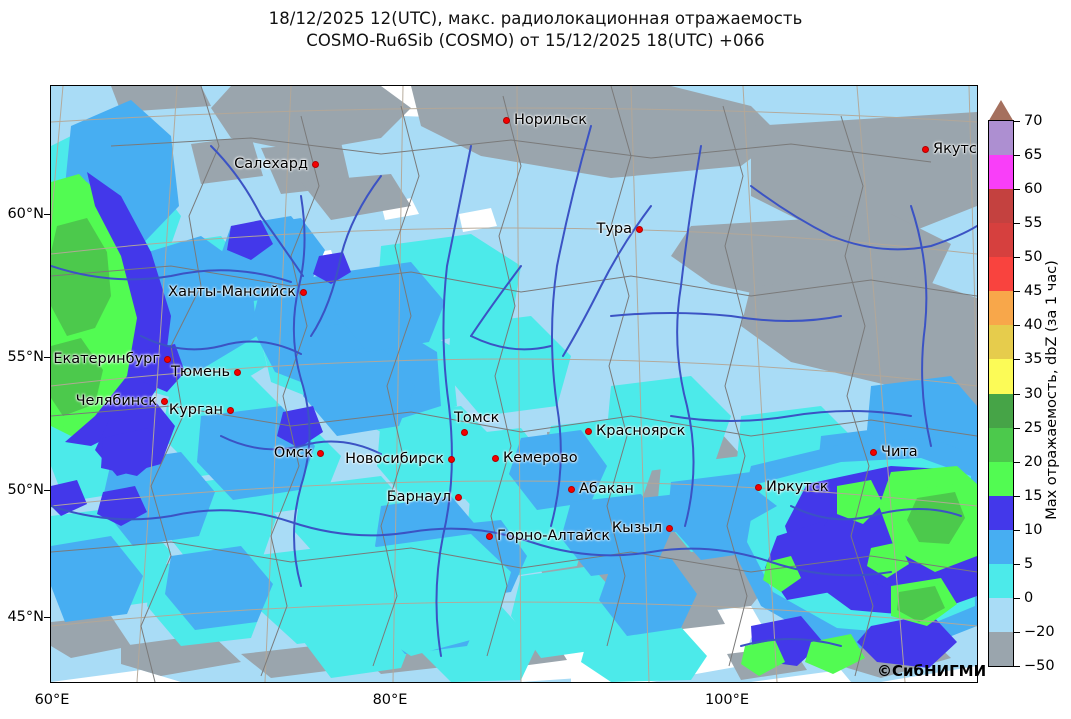  I want to click on colorbar-tick-label: 20, so click(1033, 461).